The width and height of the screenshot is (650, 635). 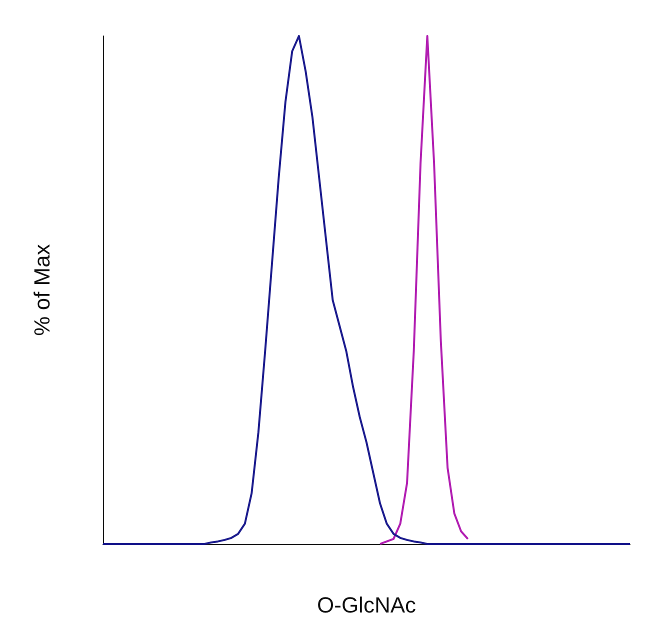 What do you see at coordinates (366, 605) in the screenshot?
I see `x-axis-title: O-GlcNAc` at bounding box center [366, 605].